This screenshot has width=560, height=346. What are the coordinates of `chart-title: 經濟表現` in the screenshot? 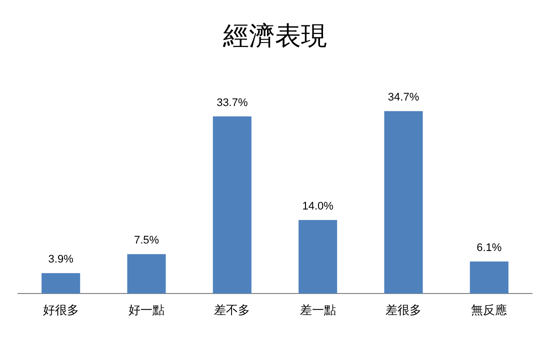 It's located at (274, 36).